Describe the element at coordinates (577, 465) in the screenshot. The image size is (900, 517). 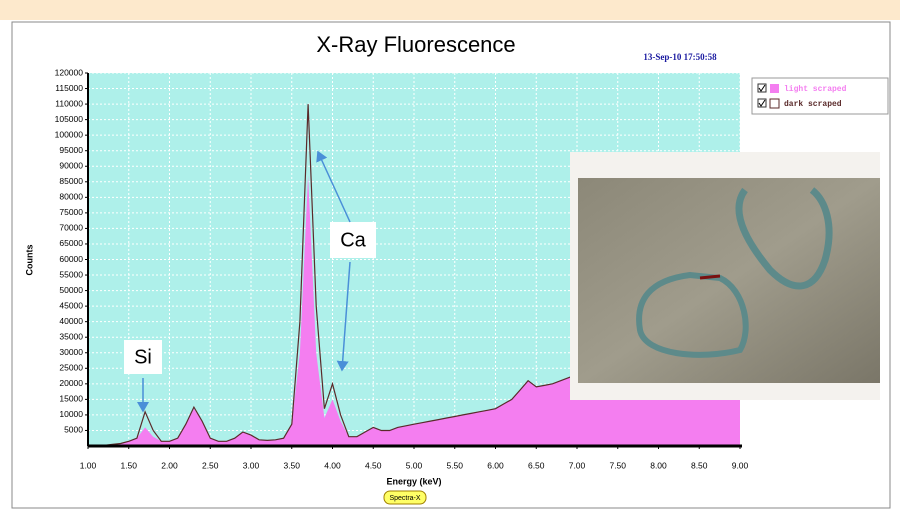
I see `x-tick-label: 7.00` at that location.